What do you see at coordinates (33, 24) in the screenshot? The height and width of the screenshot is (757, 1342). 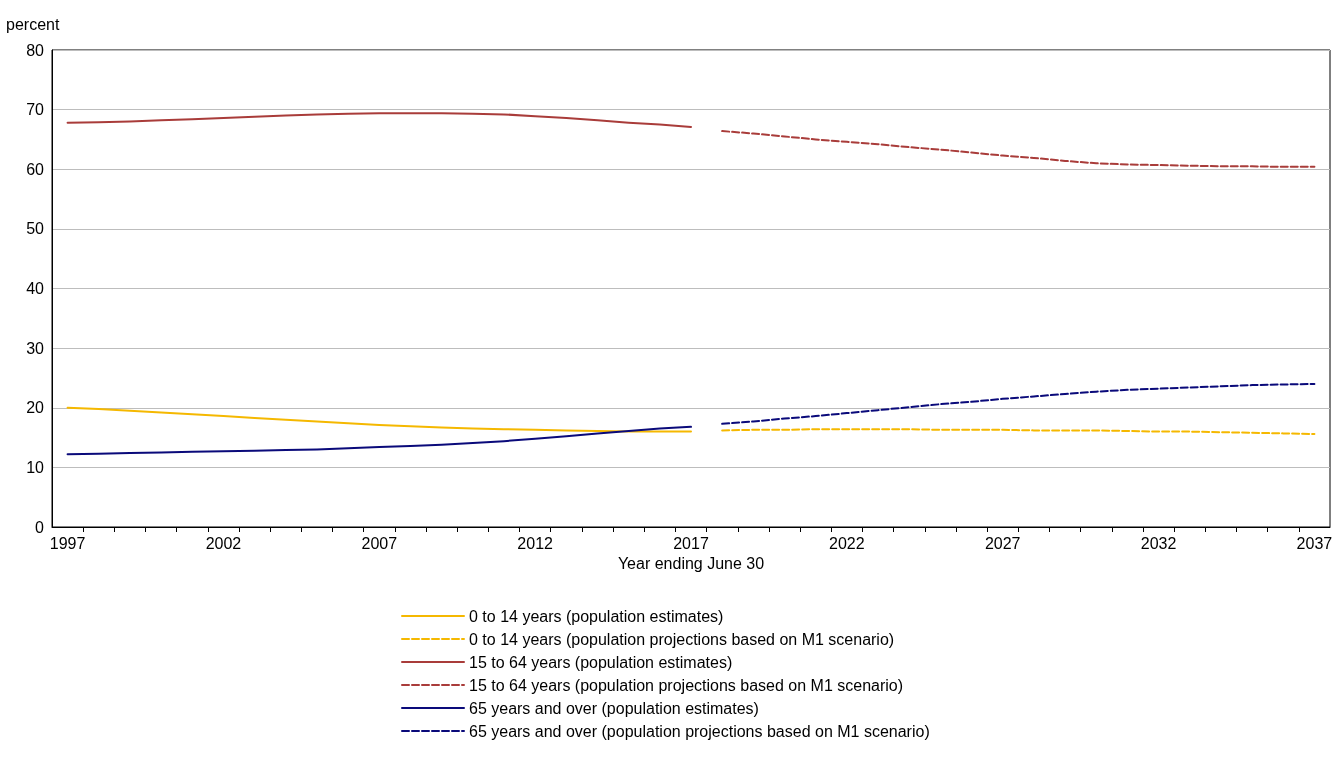 I see `y-axis-title: percent` at bounding box center [33, 24].